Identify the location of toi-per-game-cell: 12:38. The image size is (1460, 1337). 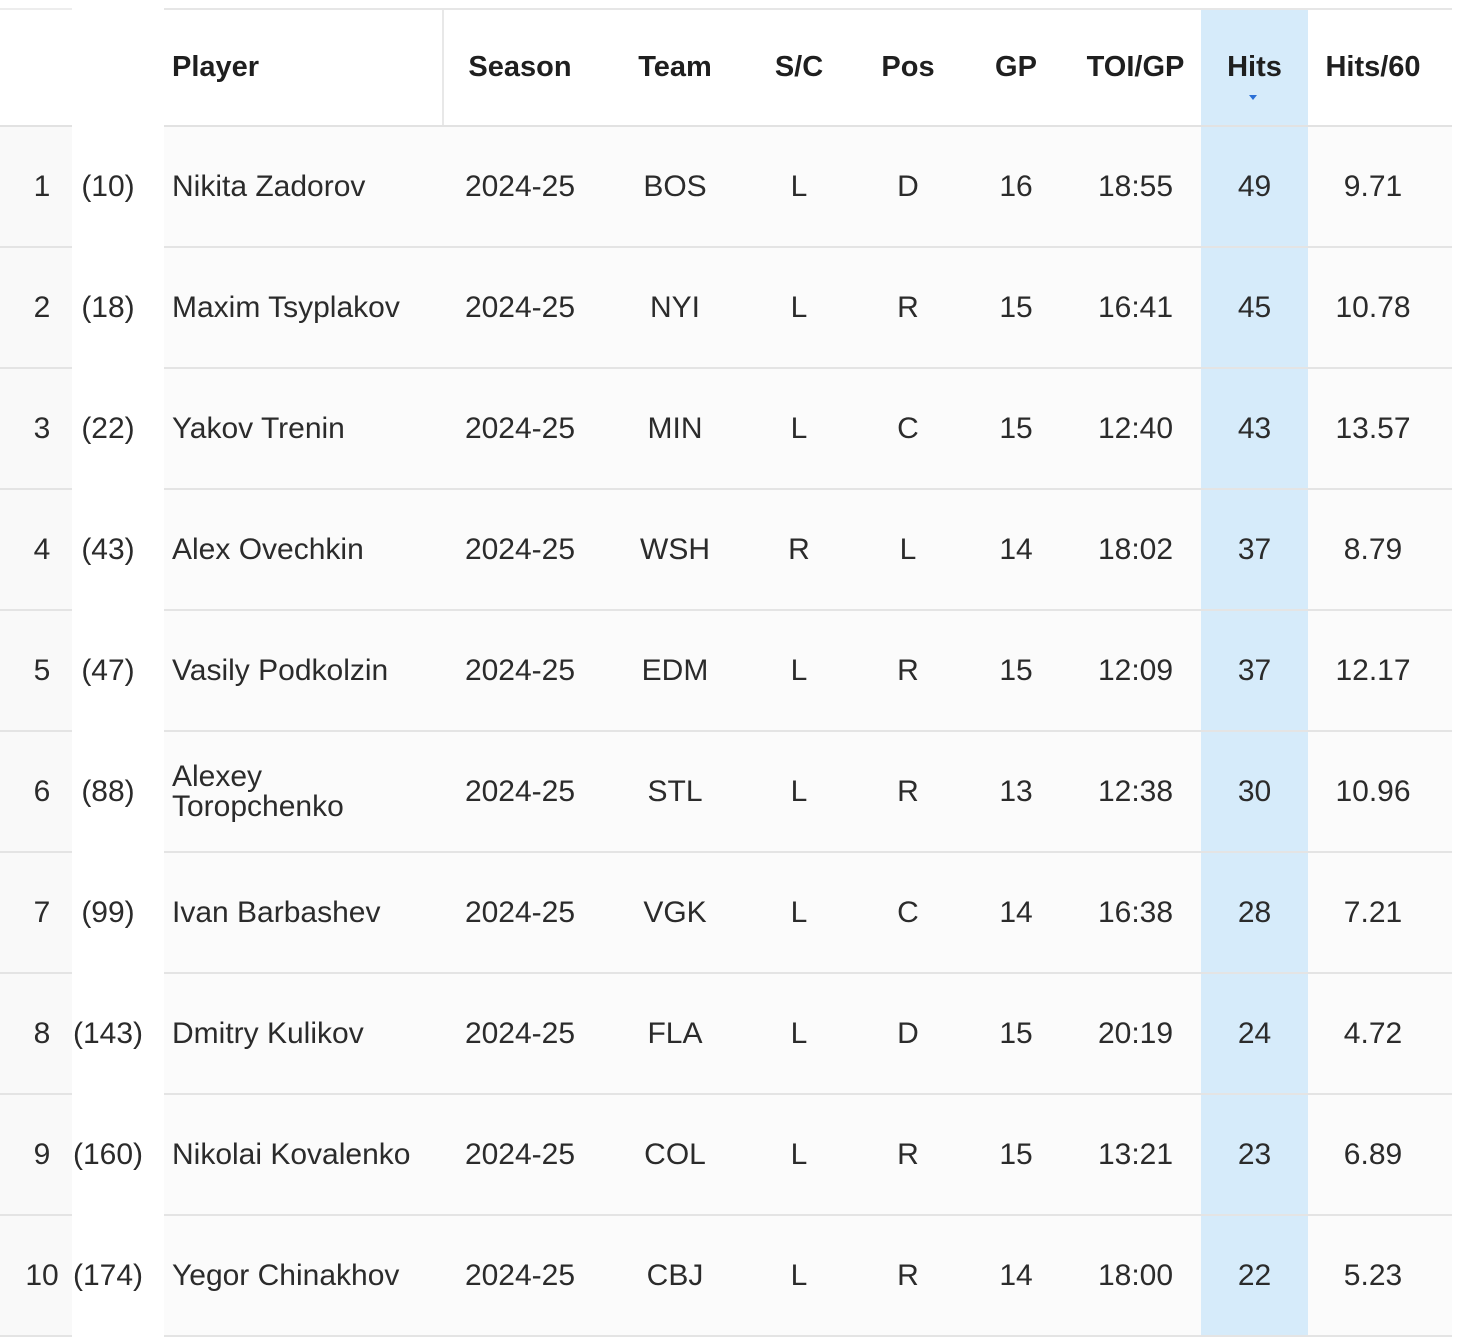
(1135, 791).